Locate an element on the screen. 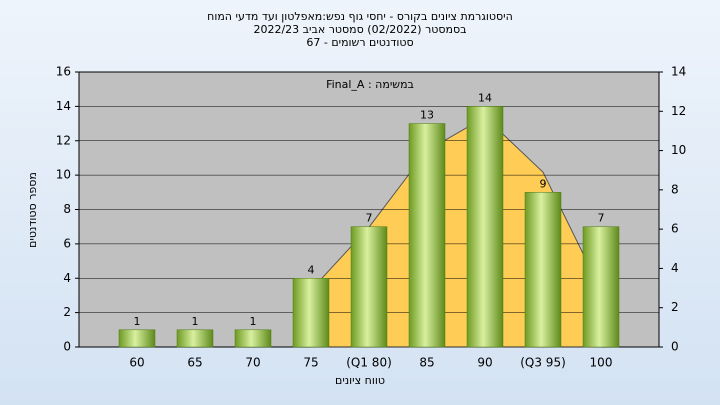 The image size is (720, 405). y-tick-label: 0 is located at coordinates (67, 347).